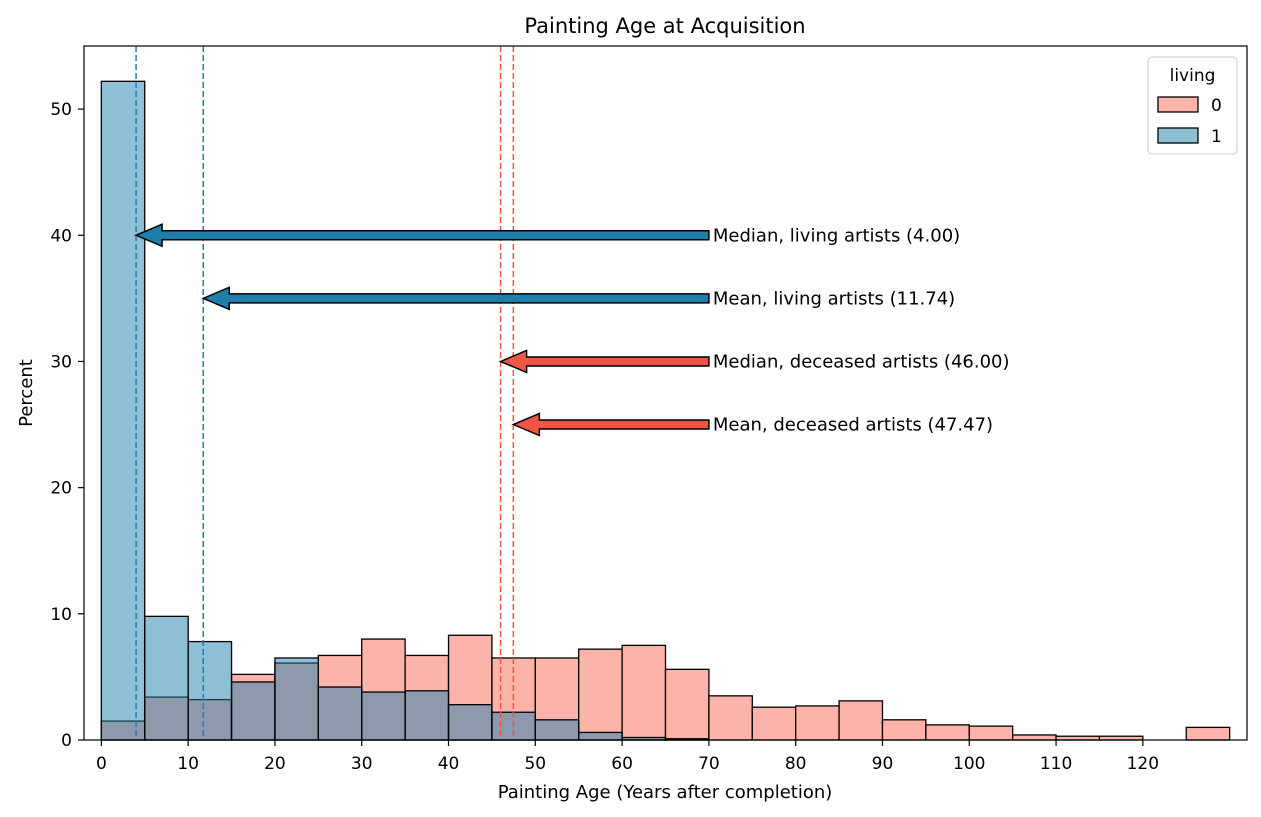 The width and height of the screenshot is (1261, 817). I want to click on legend: living 0 1, so click(1192, 105).